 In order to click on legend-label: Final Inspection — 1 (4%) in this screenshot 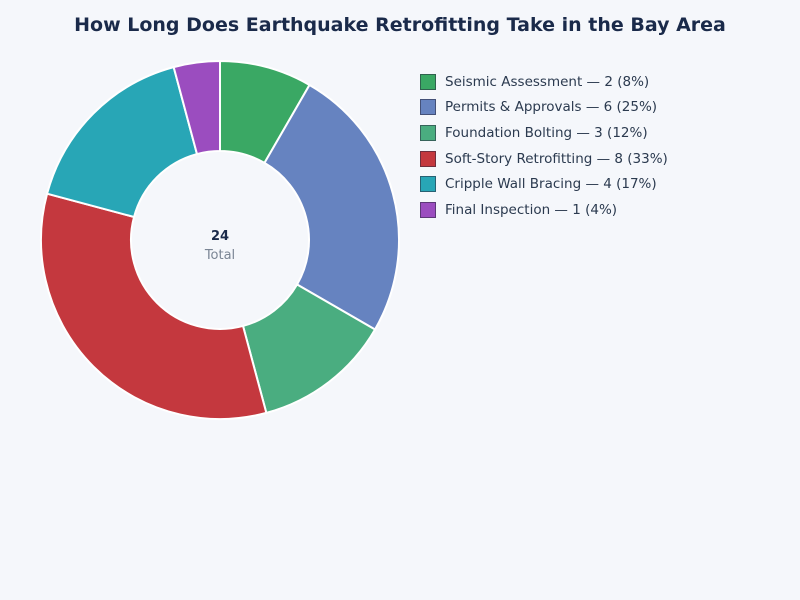, I will do `click(531, 209)`.